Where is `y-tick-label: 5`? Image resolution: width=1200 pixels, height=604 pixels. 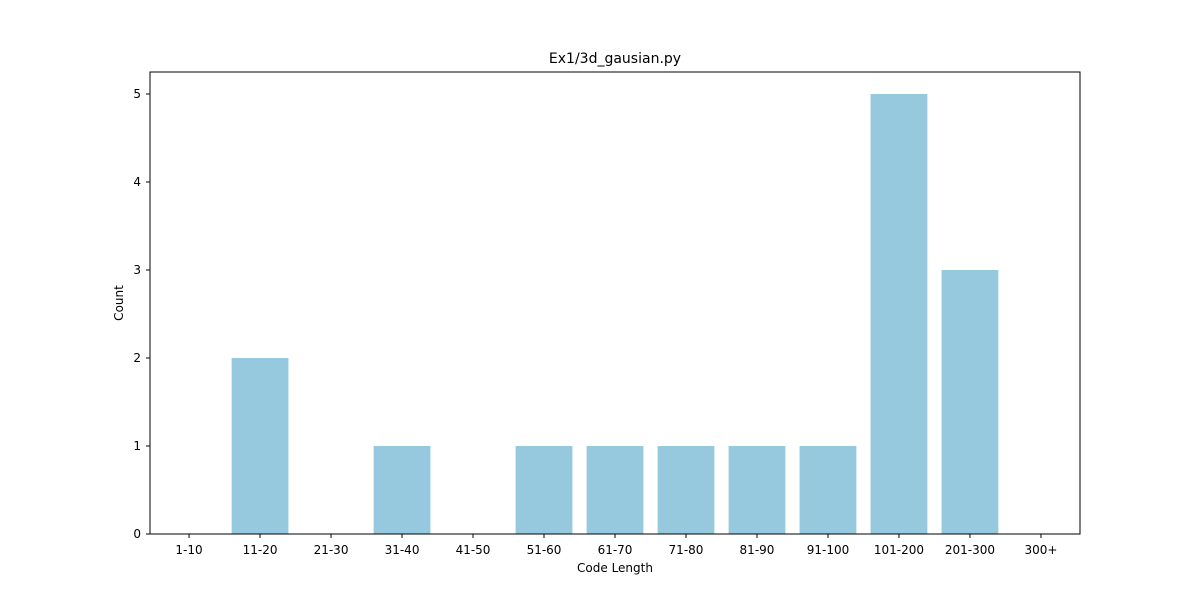
y-tick-label: 5 is located at coordinates (137, 94).